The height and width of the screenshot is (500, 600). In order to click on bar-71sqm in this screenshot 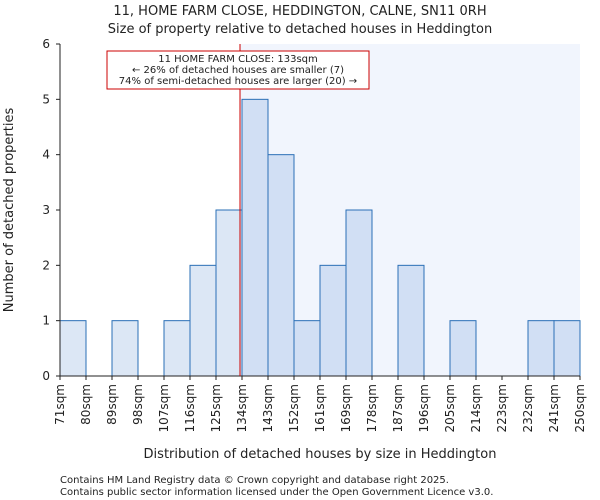, I will do `click(73, 348)`.